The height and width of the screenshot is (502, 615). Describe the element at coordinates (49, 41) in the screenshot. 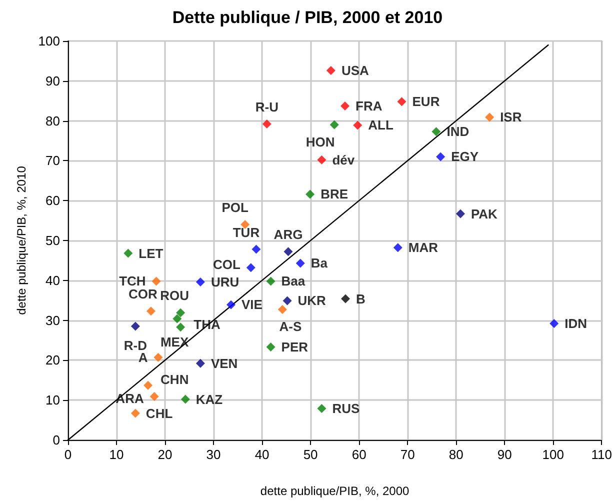

I see `y-tick-label: 100` at that location.